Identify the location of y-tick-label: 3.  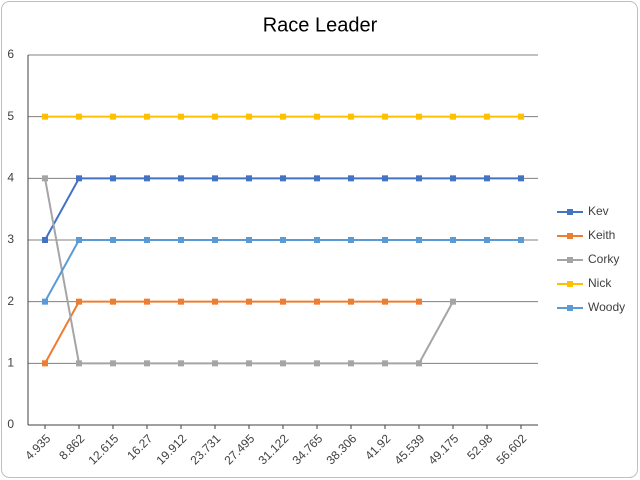
(10, 239).